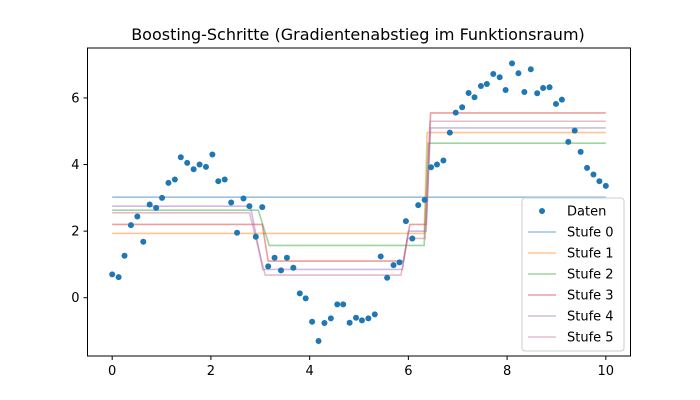  I want to click on legend-box, so click(573, 274).